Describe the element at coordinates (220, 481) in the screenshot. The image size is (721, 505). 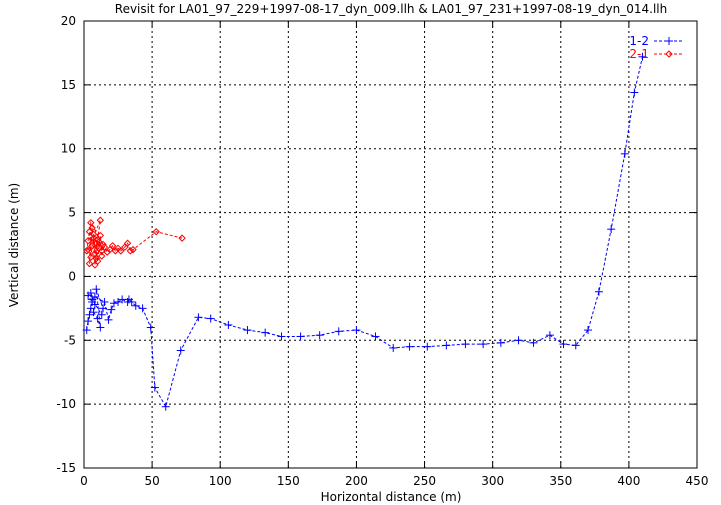
I see `x-tick-label: 100` at that location.